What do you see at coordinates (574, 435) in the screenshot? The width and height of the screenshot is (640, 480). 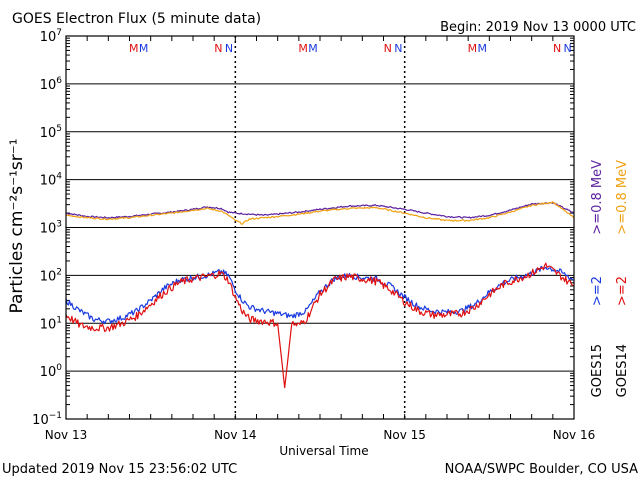 I see `x-tick-label: Nov 16` at bounding box center [574, 435].